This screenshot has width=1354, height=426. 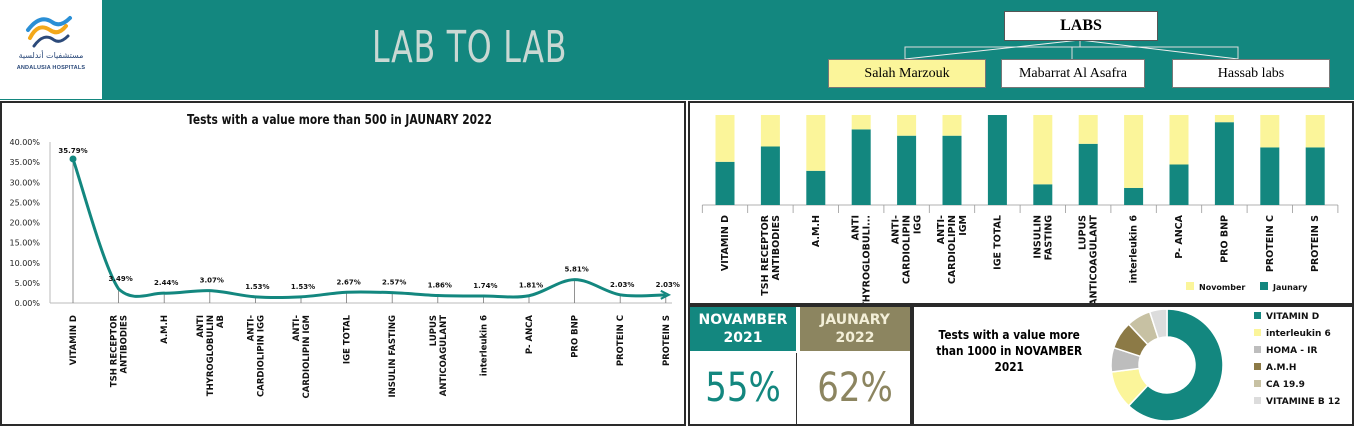 What do you see at coordinates (51, 68) in the screenshot?
I see `logo-text: ANDALUSIA HOSPITALS` at bounding box center [51, 68].